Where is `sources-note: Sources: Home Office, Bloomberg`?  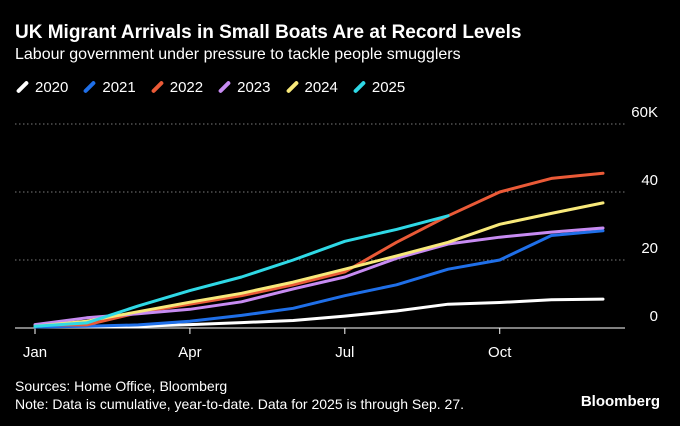
sources-note: Sources: Home Office, Bloomberg is located at coordinates (121, 386).